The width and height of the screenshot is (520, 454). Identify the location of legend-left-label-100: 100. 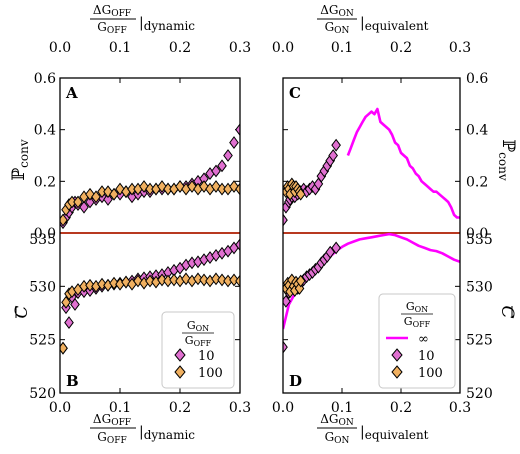
(210, 373).